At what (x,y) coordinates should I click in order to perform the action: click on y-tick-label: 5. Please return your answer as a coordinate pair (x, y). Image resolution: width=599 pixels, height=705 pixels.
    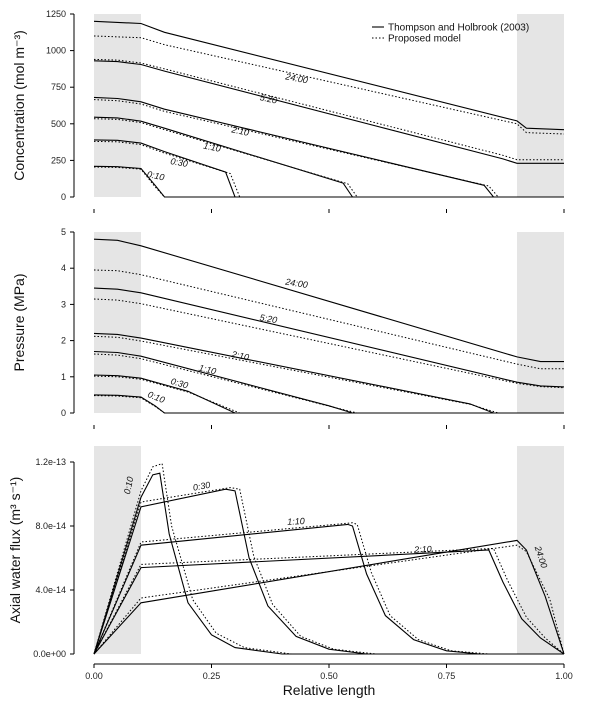
    Looking at the image, I should click on (63, 232).